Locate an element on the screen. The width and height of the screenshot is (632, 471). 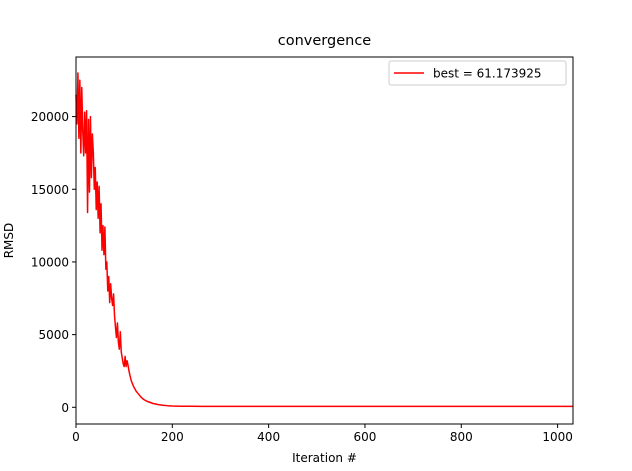
x-tick-label: 400 is located at coordinates (268, 437).